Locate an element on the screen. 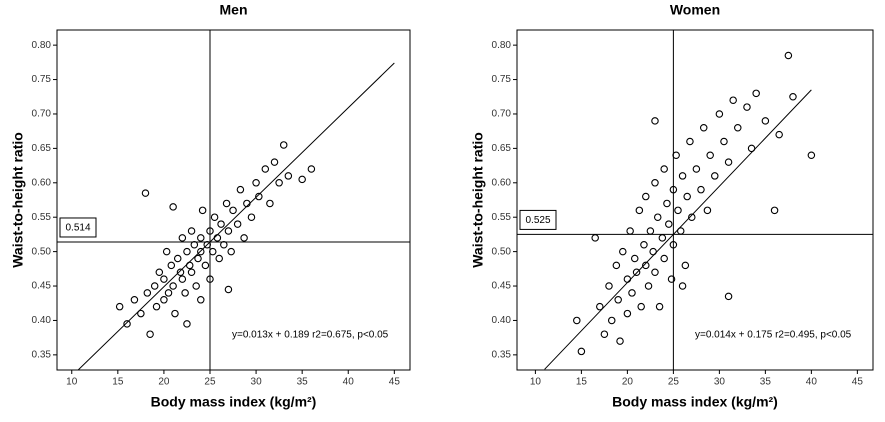 This screenshot has height=422, width=885. equation: y=0.013x + 0.189 r2=0.675, p<0.05 is located at coordinates (310, 335).